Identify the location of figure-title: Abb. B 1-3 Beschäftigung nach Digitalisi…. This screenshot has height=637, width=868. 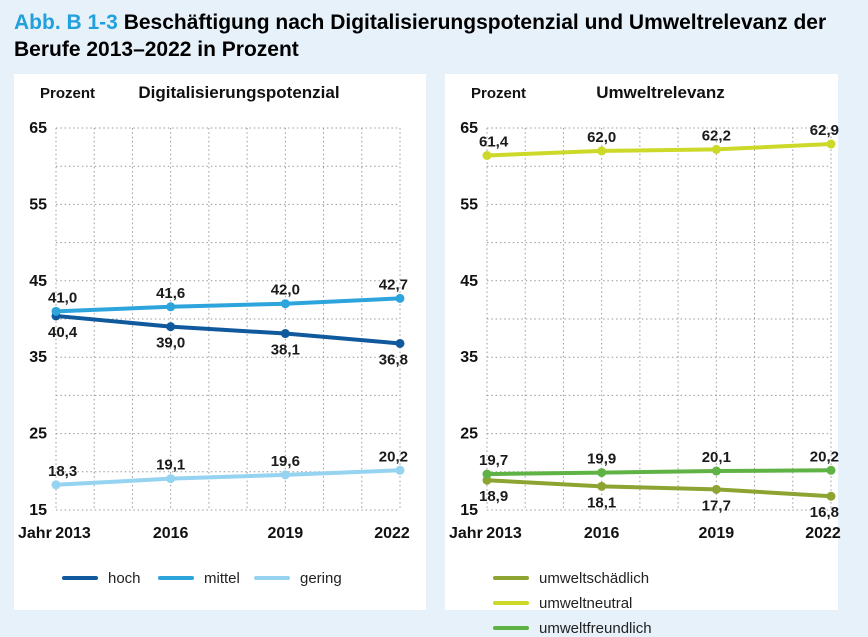
(434, 35).